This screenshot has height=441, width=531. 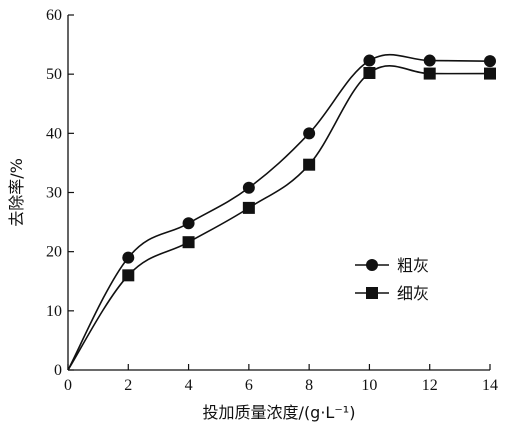 What do you see at coordinates (413, 265) in the screenshot?
I see `legend-label: 粗灰` at bounding box center [413, 265].